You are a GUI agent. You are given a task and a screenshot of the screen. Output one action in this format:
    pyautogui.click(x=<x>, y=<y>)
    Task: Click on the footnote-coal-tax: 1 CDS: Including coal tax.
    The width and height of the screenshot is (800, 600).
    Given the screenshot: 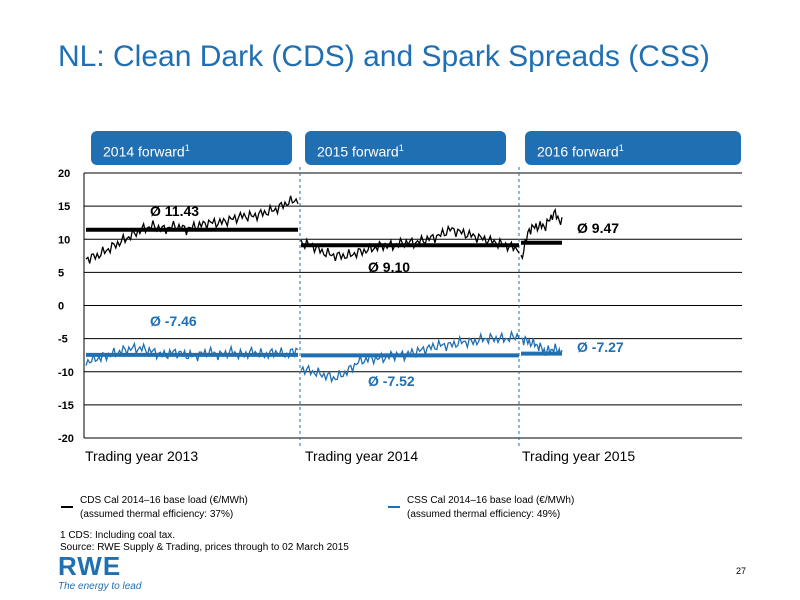 What is the action you would take?
    pyautogui.click(x=118, y=535)
    